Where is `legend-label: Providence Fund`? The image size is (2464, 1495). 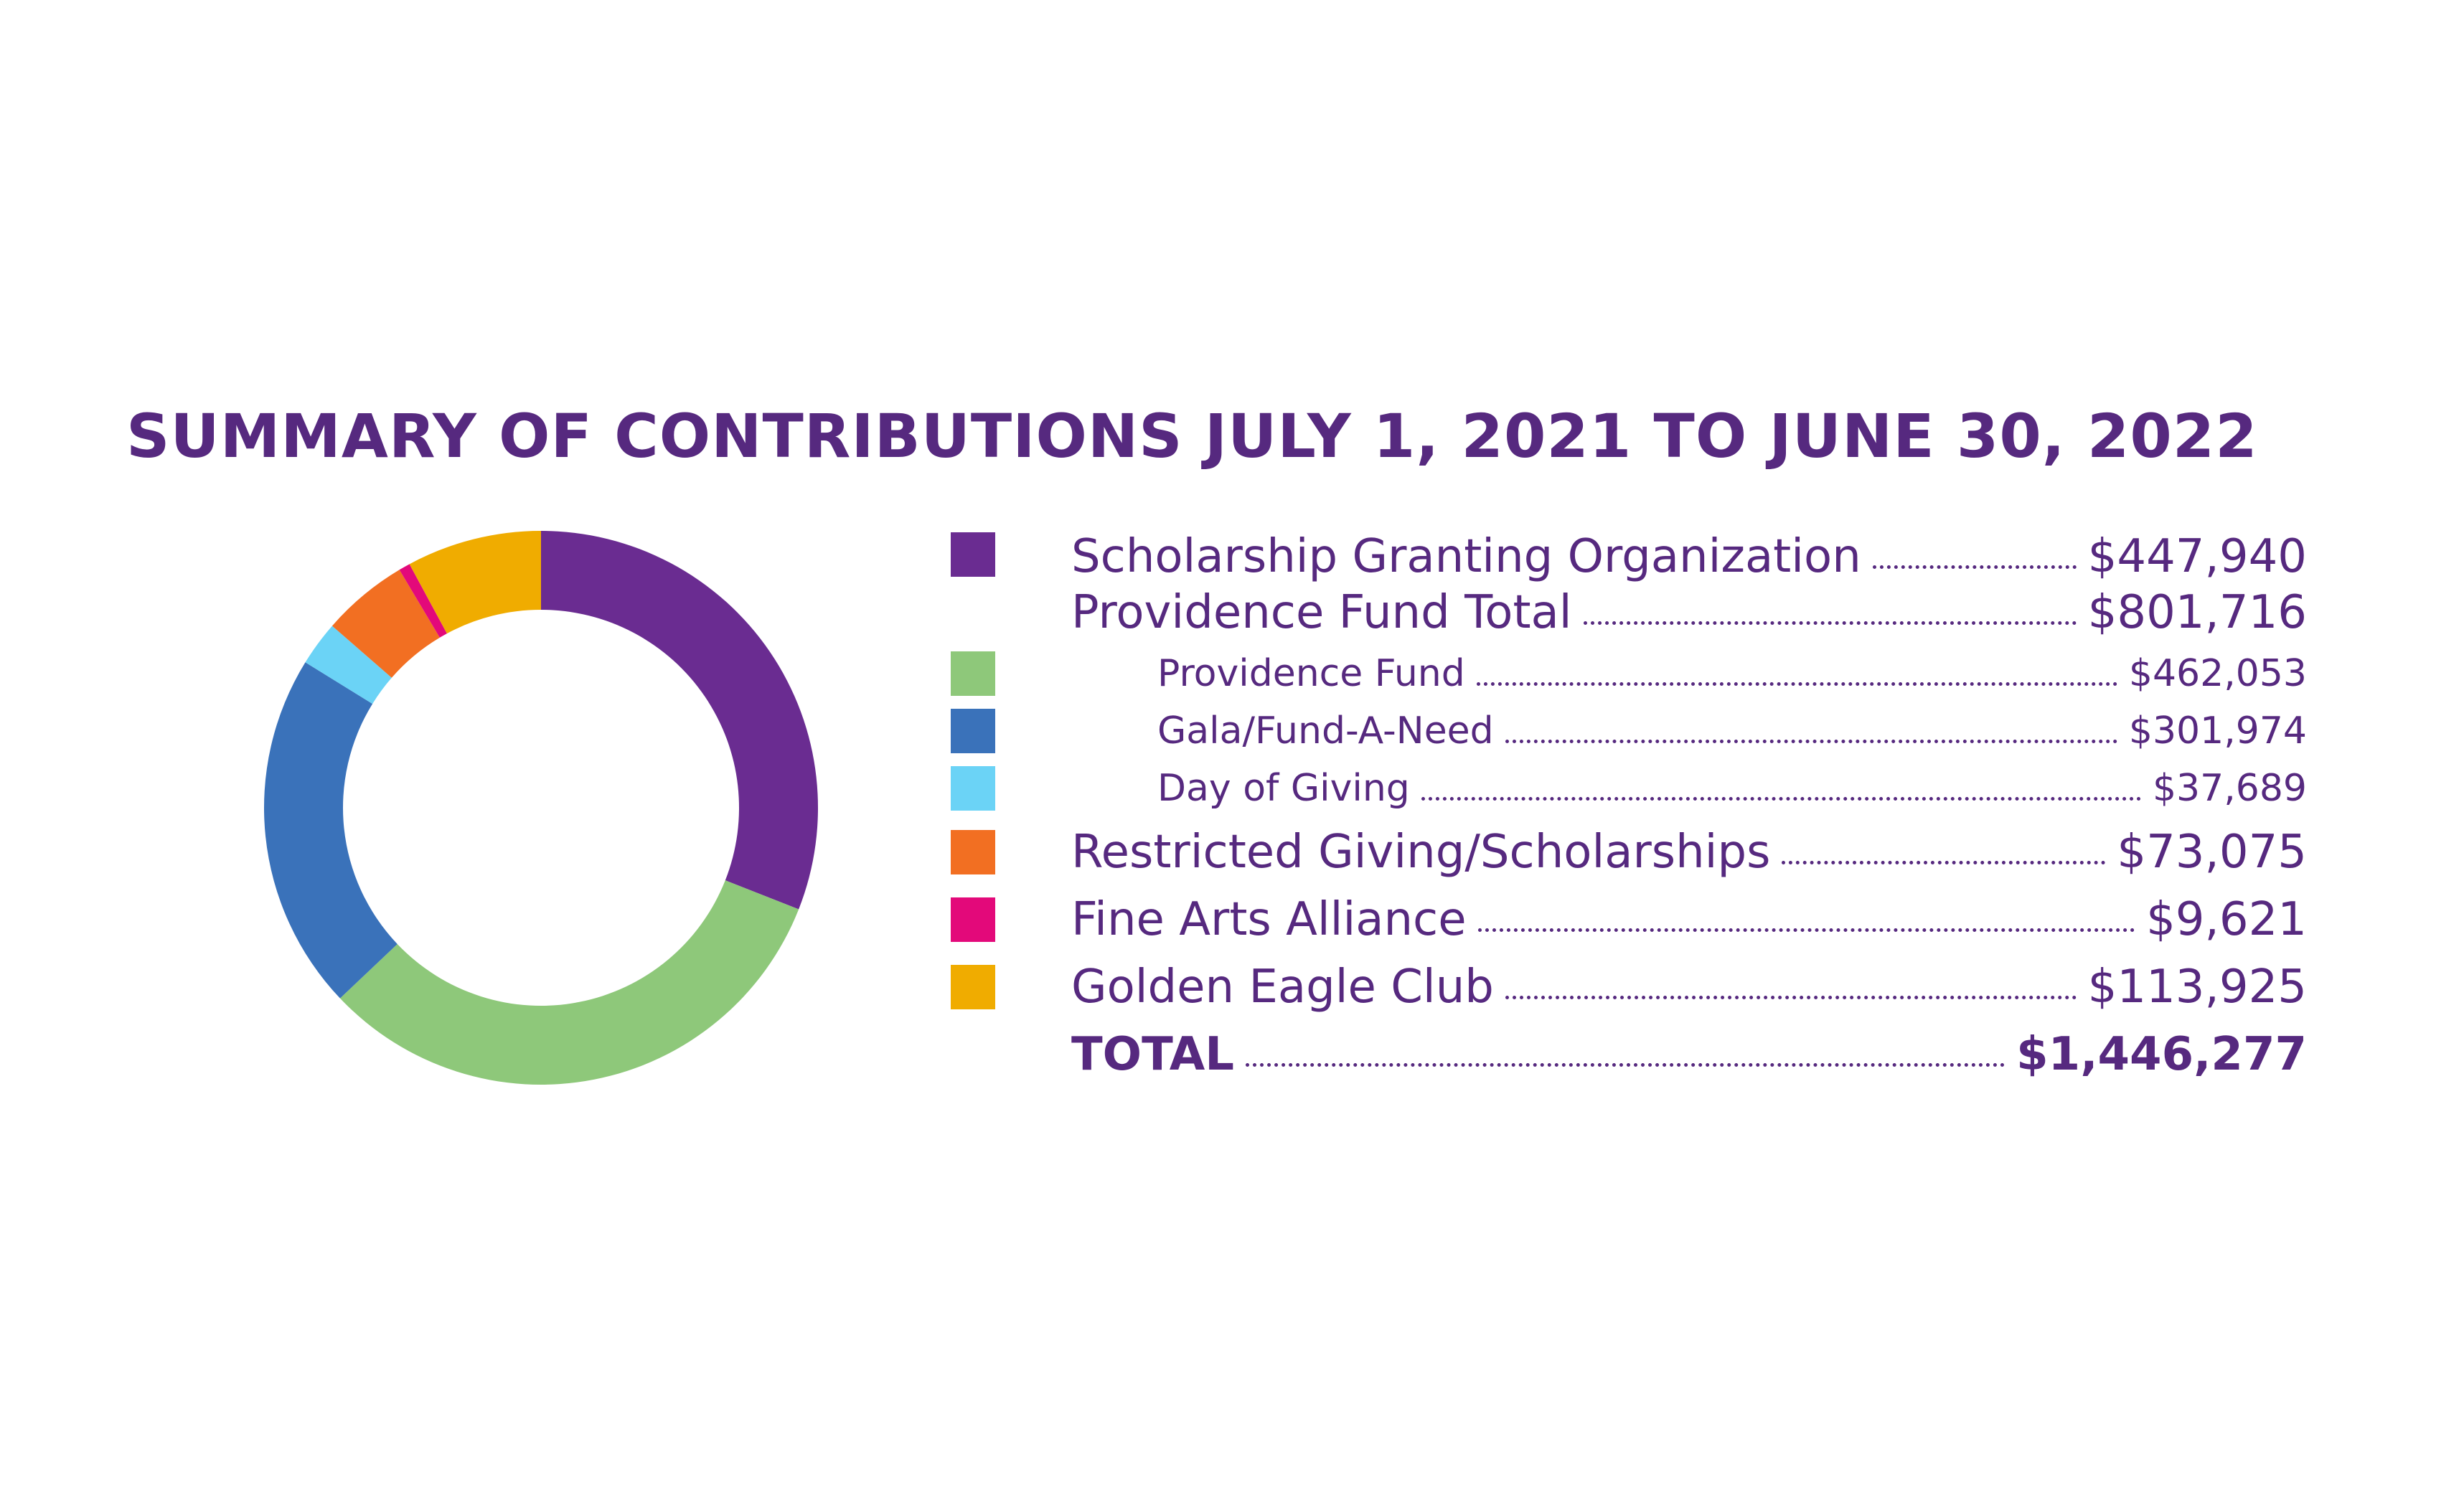
legend-label: Providence Fund is located at coordinates (1311, 673).